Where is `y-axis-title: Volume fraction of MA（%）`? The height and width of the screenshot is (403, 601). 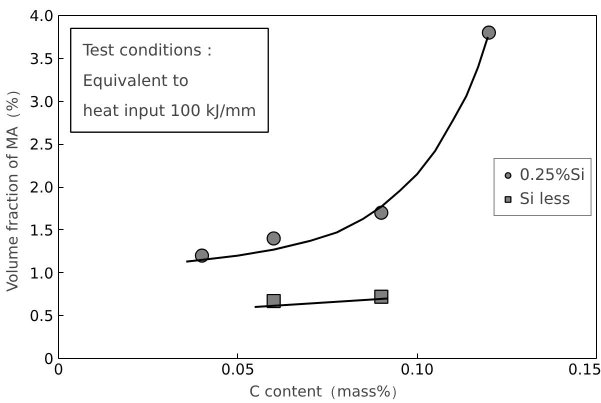 y-axis-title: Volume fraction of MA（%） is located at coordinates (13, 187).